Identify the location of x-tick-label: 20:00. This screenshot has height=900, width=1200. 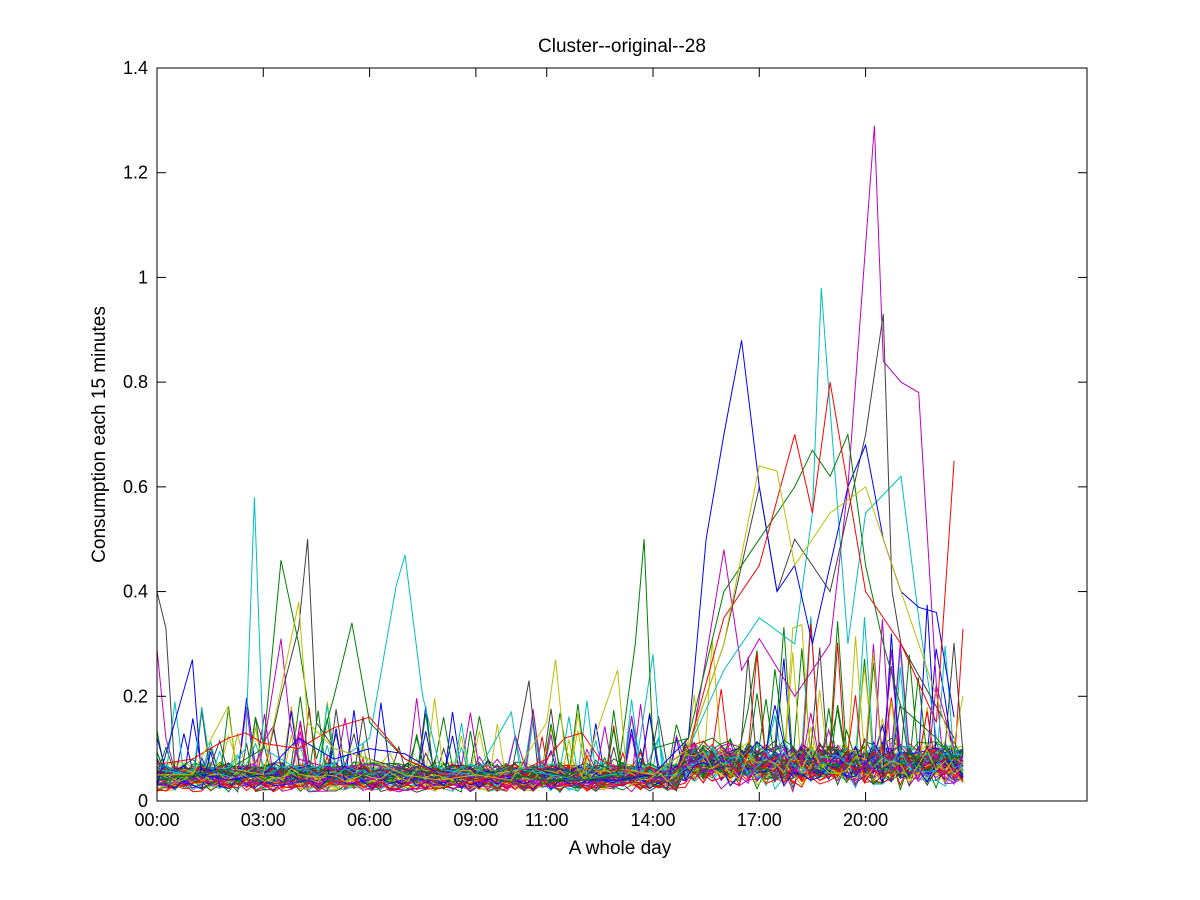
(865, 820).